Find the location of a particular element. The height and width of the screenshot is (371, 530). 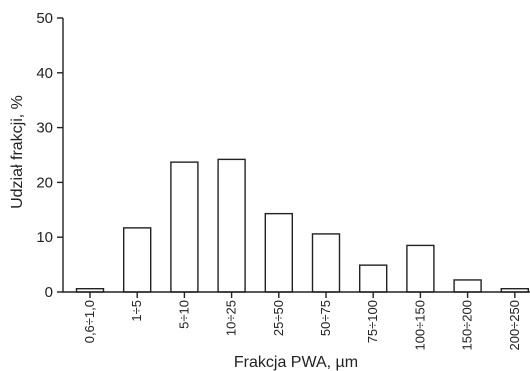

x-category-label: 100÷150 is located at coordinates (419, 325).